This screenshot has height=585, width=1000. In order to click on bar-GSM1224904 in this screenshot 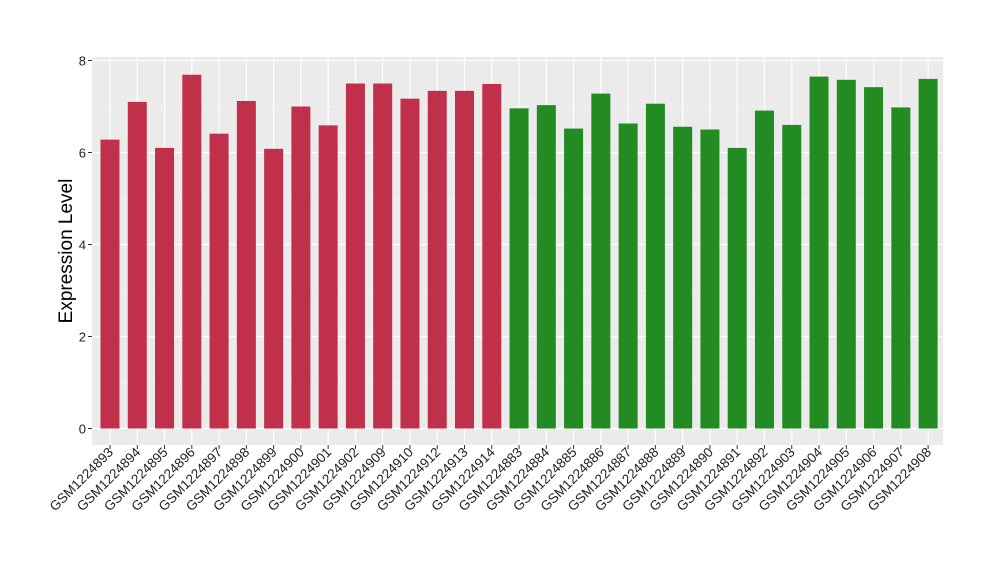, I will do `click(819, 252)`.